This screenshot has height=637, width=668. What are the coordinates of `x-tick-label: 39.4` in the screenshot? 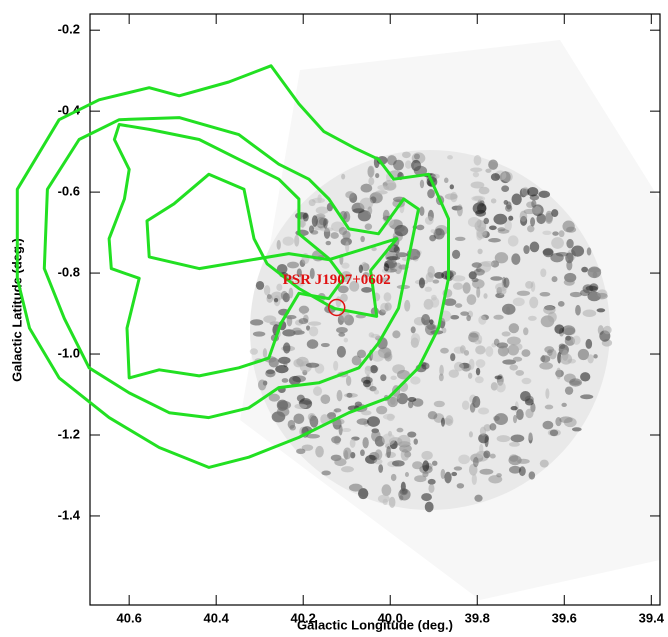 It's located at (652, 617).